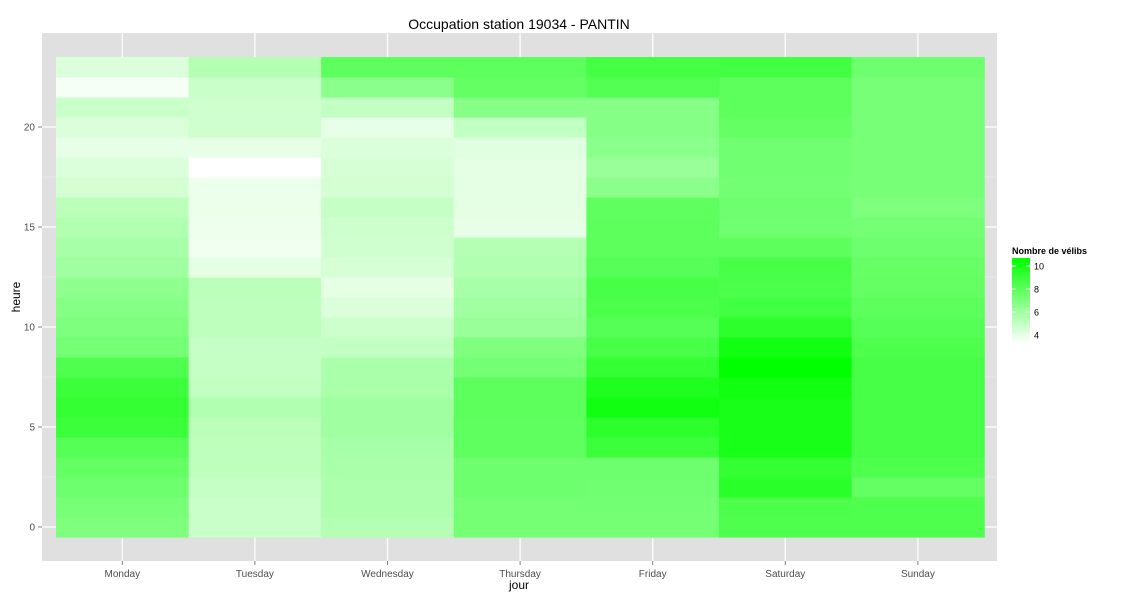 Image resolution: width=1125 pixels, height=600 pixels. I want to click on legend-colorbar, so click(1021, 301).